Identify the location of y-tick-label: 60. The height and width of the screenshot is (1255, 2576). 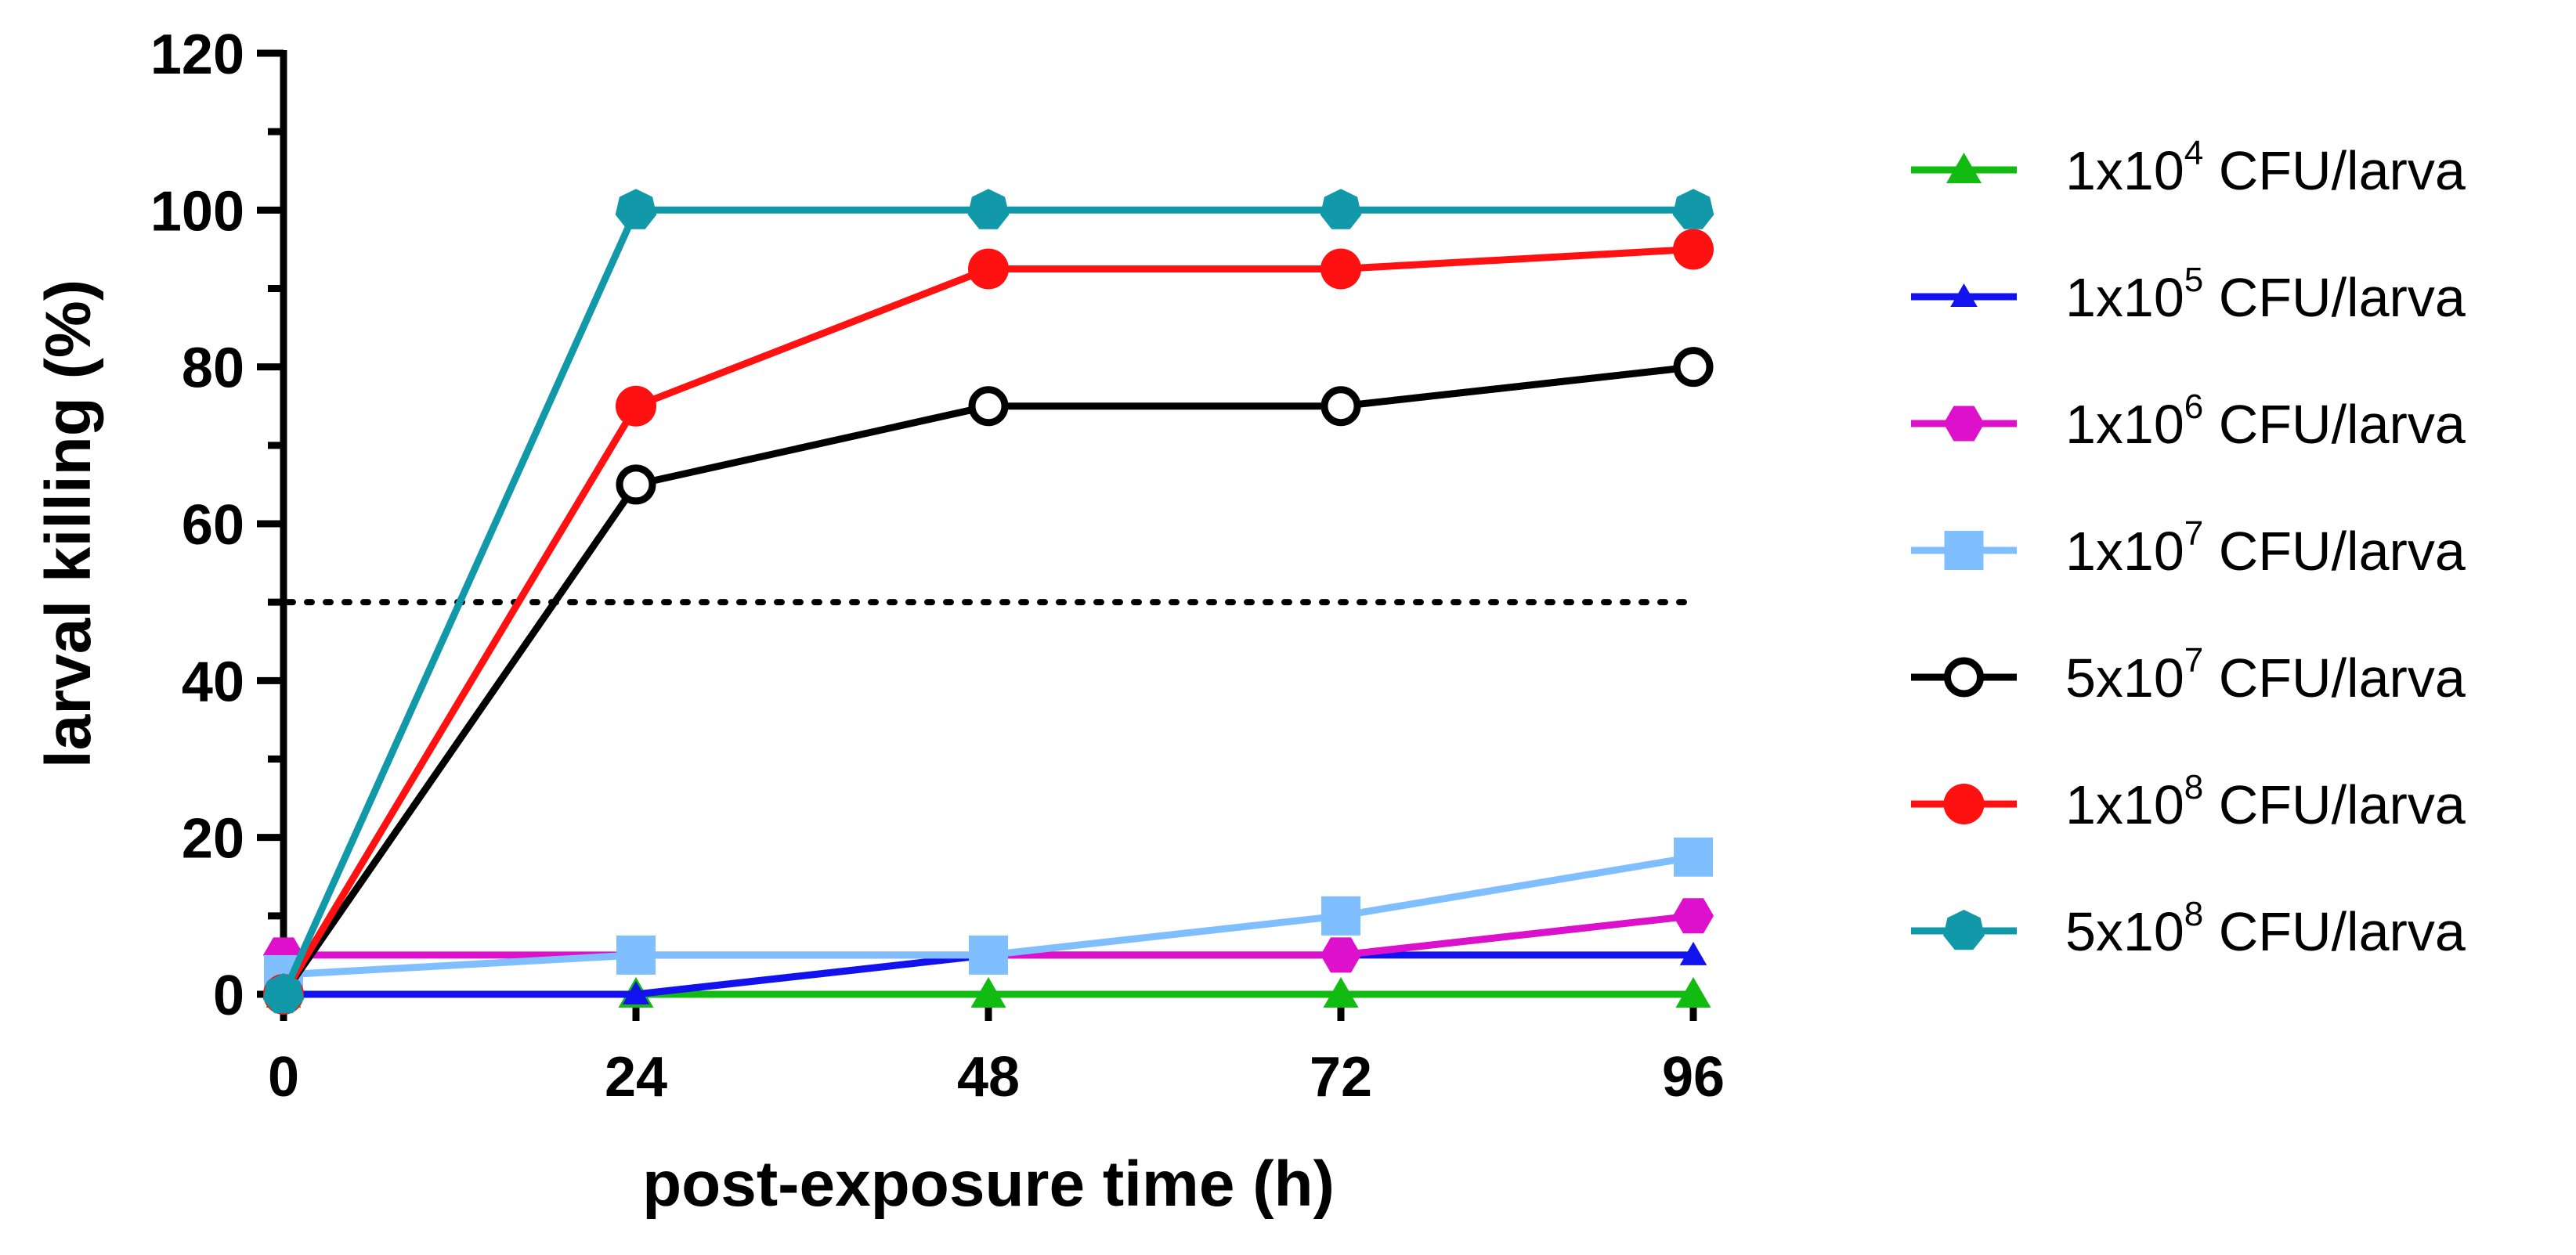
(213, 525).